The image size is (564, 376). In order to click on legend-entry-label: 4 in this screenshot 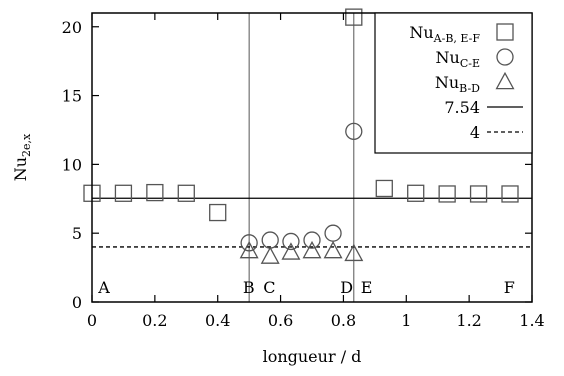, I will do `click(475, 132)`.